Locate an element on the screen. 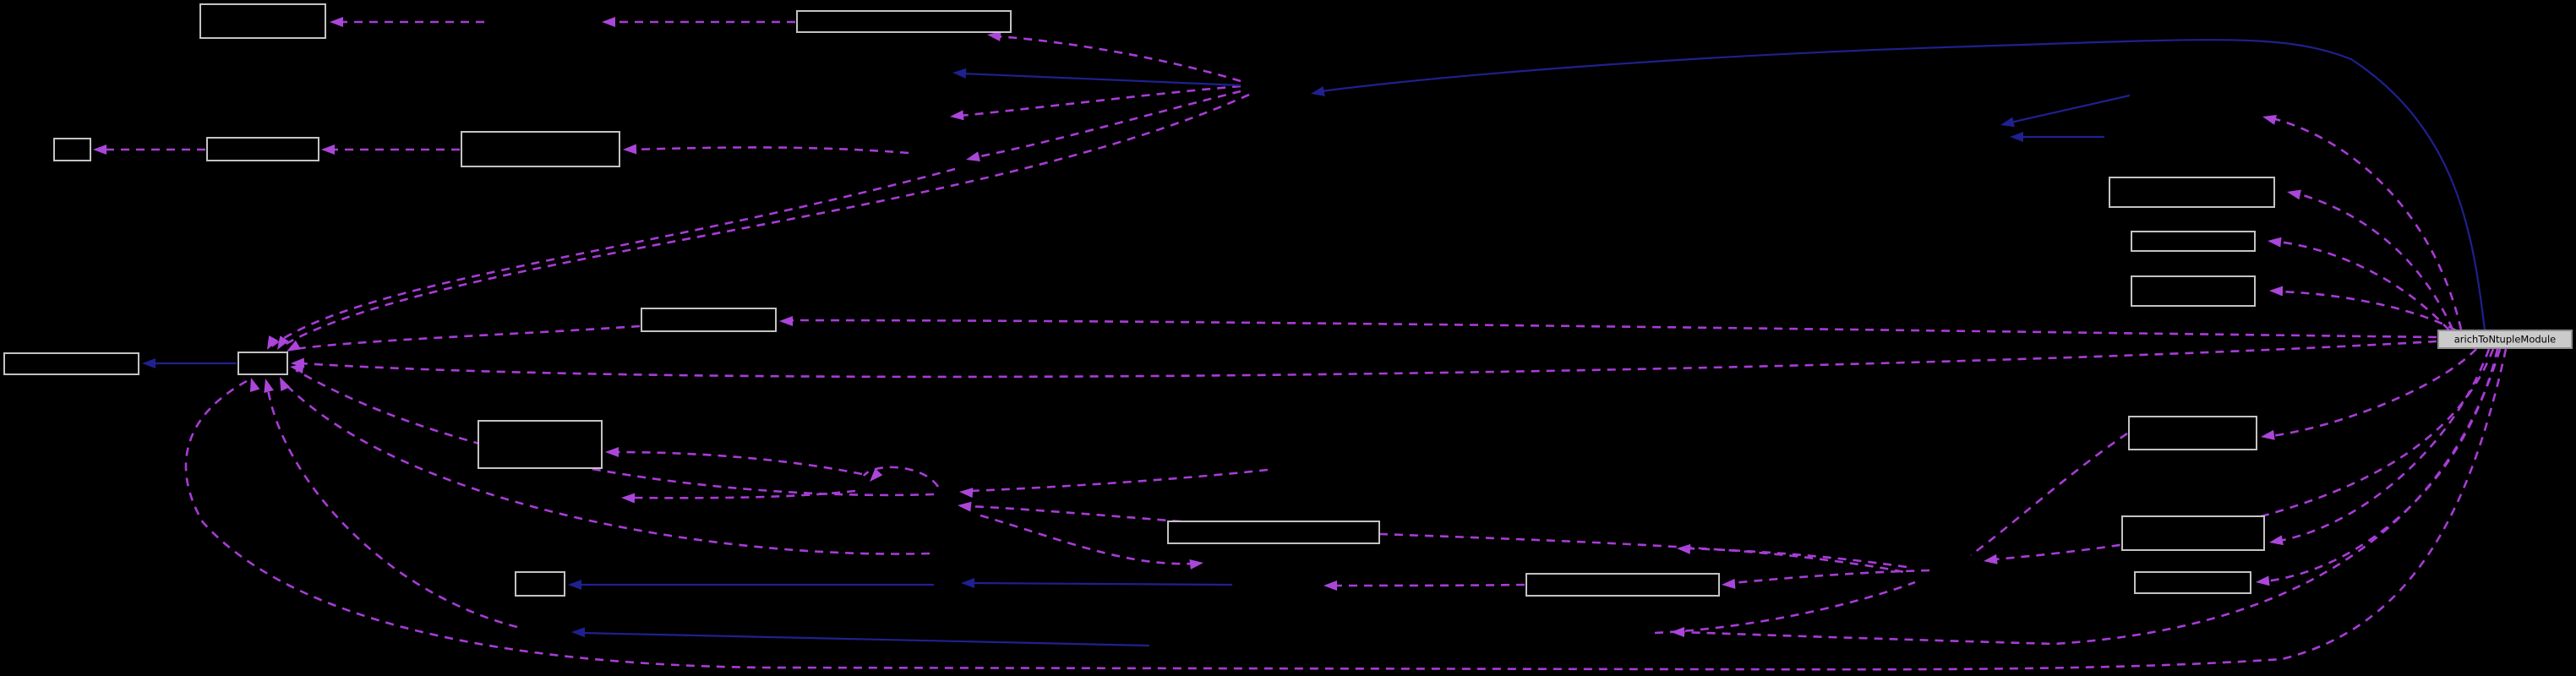  graph-node-hub is located at coordinates (262, 363).